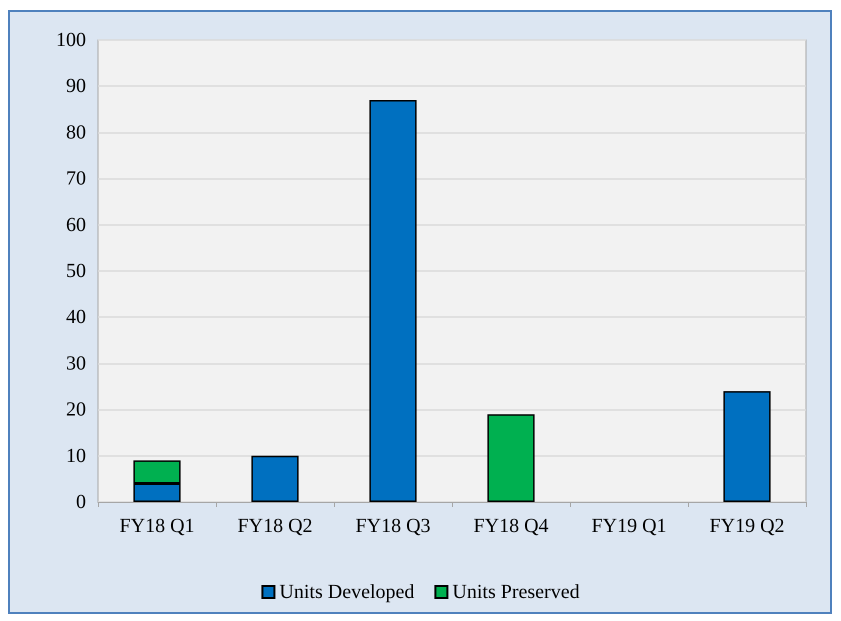  What do you see at coordinates (76, 455) in the screenshot?
I see `y-tick-label: 10` at bounding box center [76, 455].